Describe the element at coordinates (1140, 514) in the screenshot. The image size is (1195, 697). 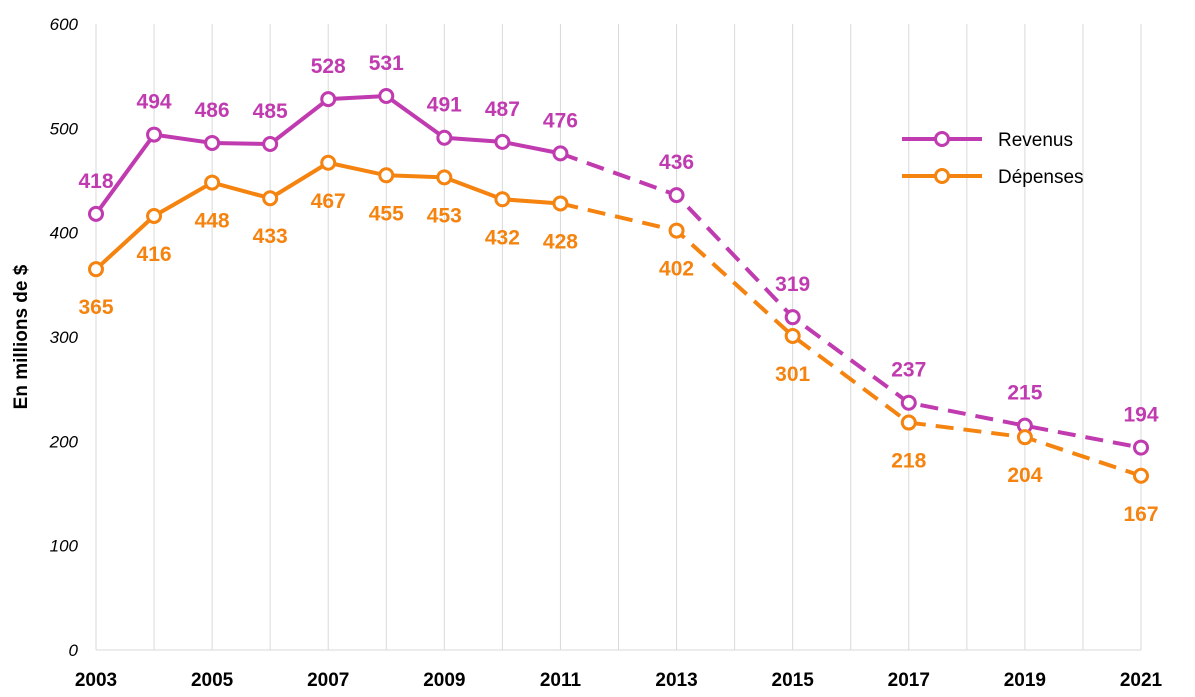
I see `data-label: 167` at that location.